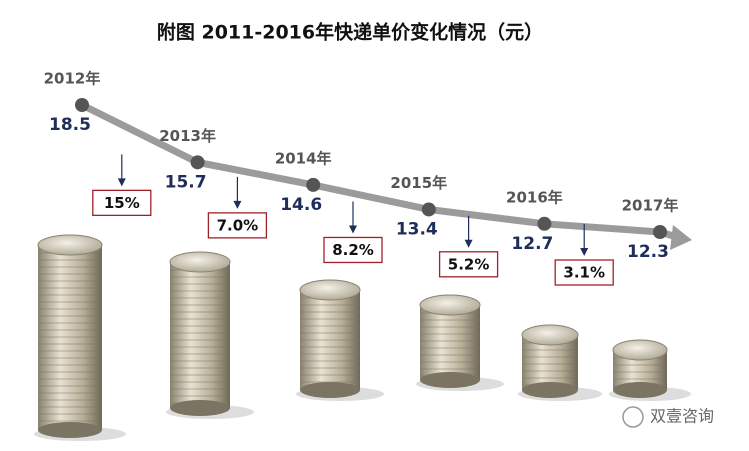 The height and width of the screenshot is (451, 749). I want to click on value-label: 14.6, so click(301, 205).